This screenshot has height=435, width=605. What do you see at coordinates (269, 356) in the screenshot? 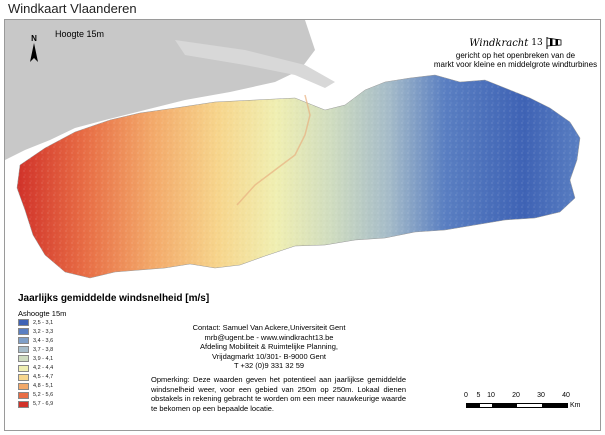
I see `contact-line: Vrijdagmarkt 10/301- B-9000 Gent` at bounding box center [269, 356].